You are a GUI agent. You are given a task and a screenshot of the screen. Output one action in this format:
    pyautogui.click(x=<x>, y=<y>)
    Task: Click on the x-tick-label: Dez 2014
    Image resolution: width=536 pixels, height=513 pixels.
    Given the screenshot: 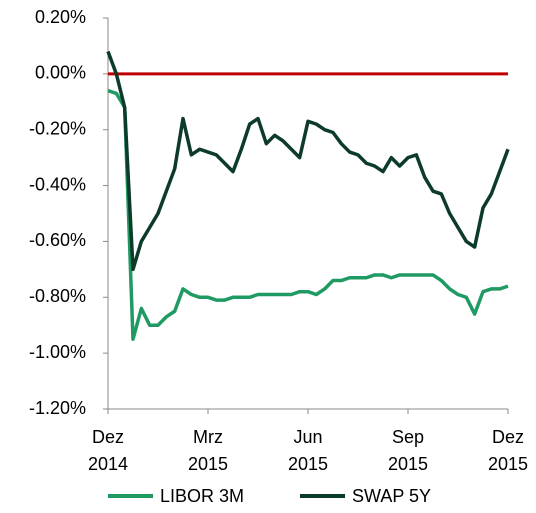 What is the action you would take?
    pyautogui.click(x=108, y=450)
    